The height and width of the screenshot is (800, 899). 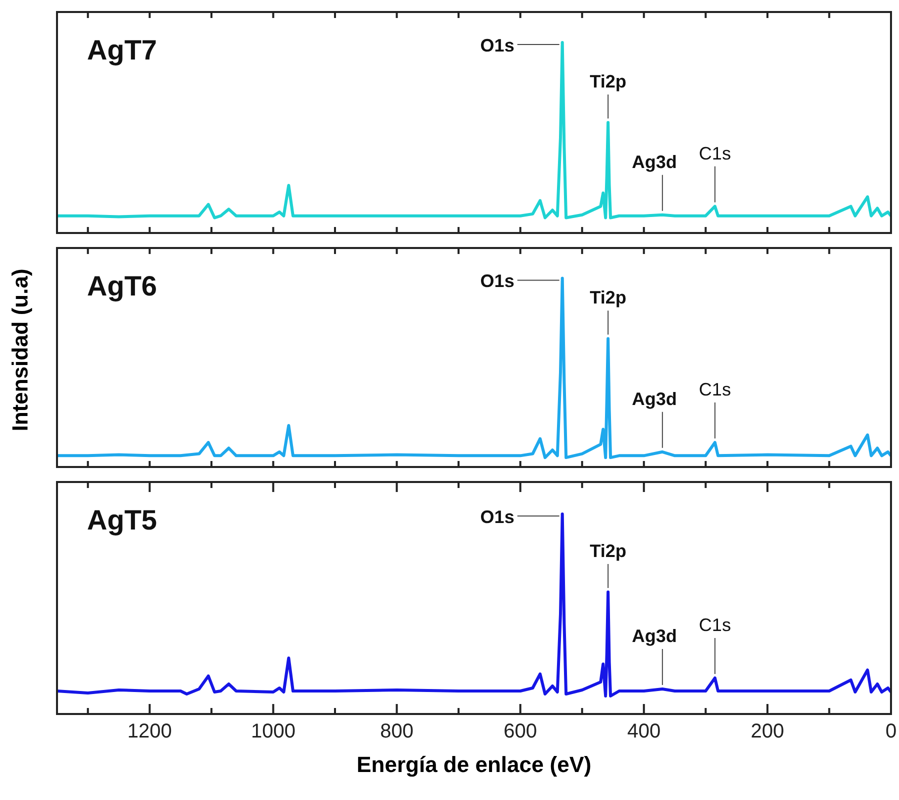 What do you see at coordinates (474, 765) in the screenshot?
I see `x-axis-title: Energía de enlace (eV)` at bounding box center [474, 765].